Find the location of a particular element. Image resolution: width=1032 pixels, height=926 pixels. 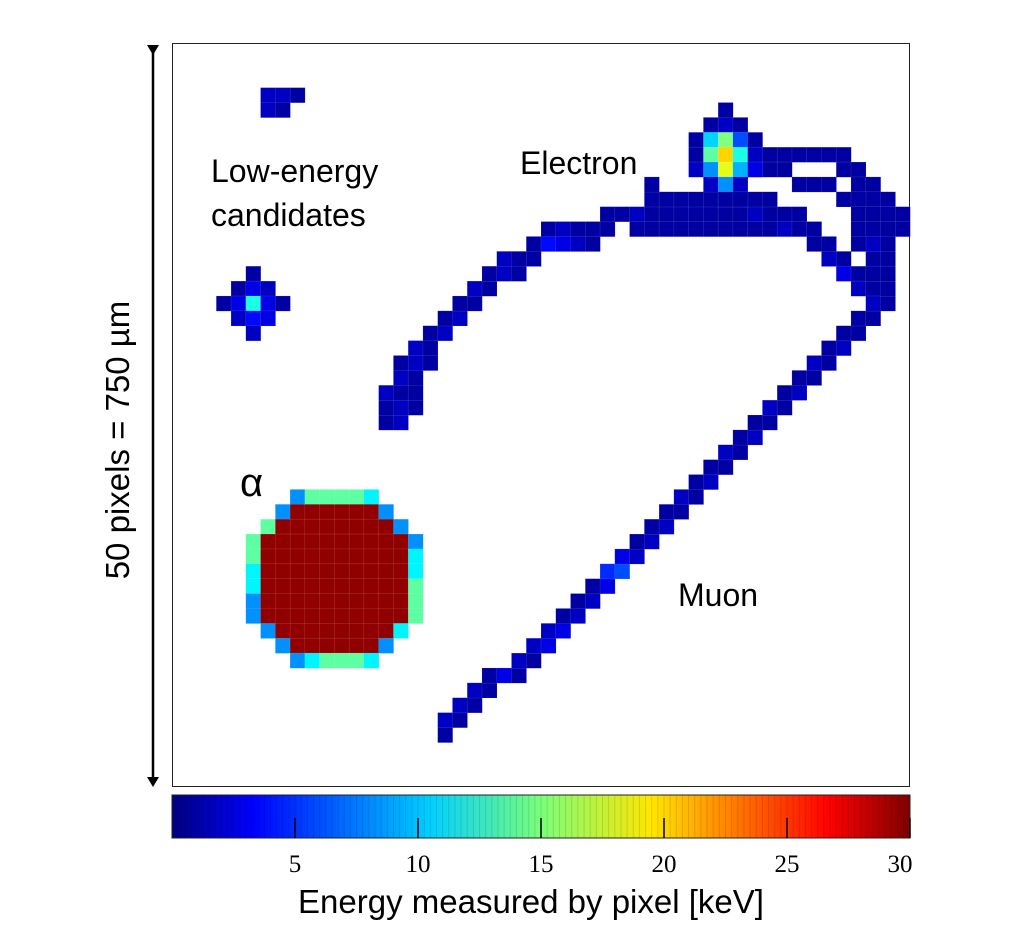

annotation-low-energy-line1: Low-energy is located at coordinates (294, 171).